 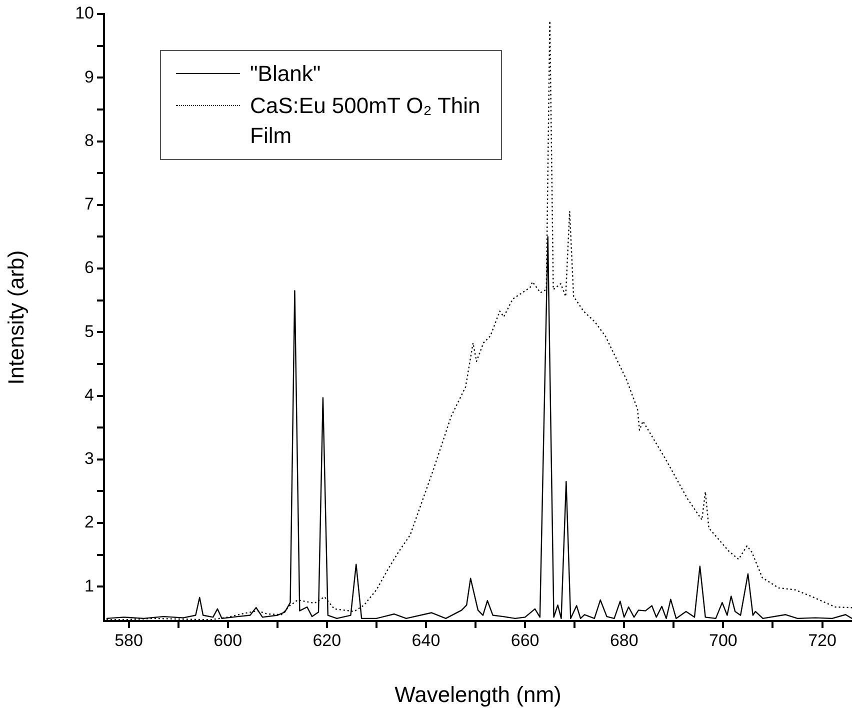 I want to click on legend-label: CaS:Eu 500mT O₂ Thin Film, so click(x=366, y=121).